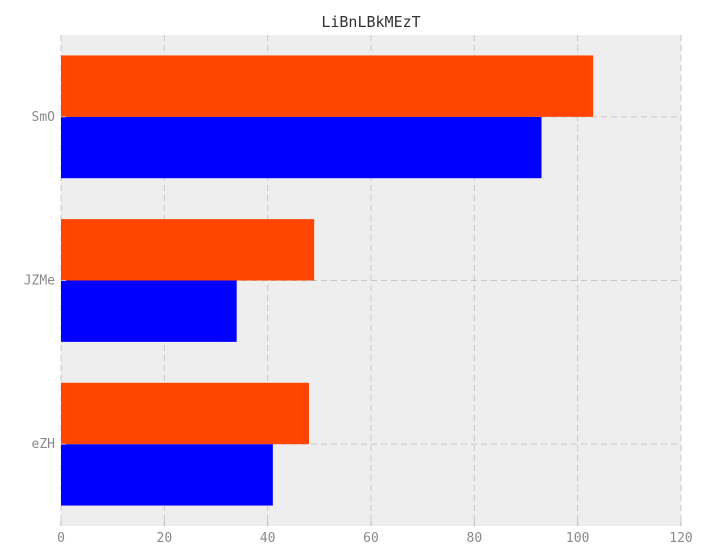 This screenshot has width=711, height=553. What do you see at coordinates (577, 538) in the screenshot?
I see `x-tick-label: 100` at bounding box center [577, 538].